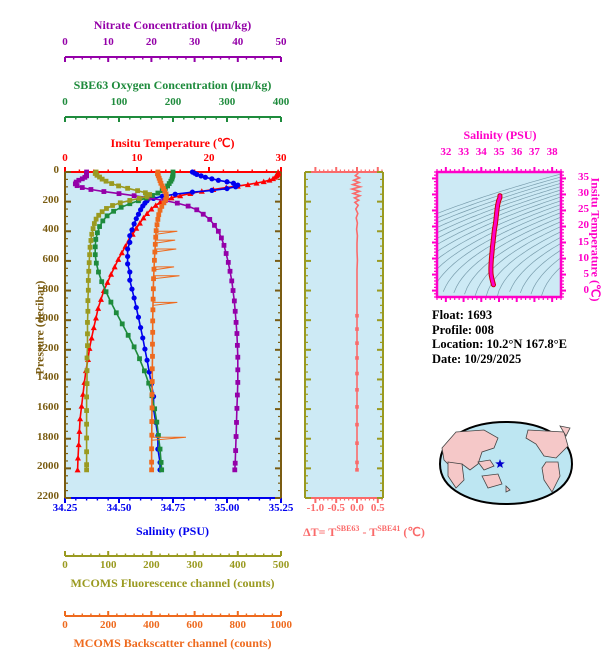 This screenshot has height=663, width=609. Describe the element at coordinates (320, 532) in the screenshot. I see `delta-t-pre: ΔT= T` at that location.